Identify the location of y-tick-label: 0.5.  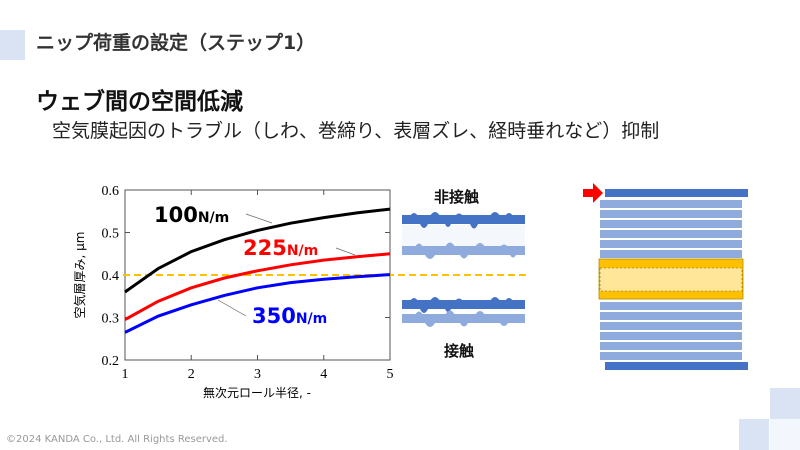
(111, 234).